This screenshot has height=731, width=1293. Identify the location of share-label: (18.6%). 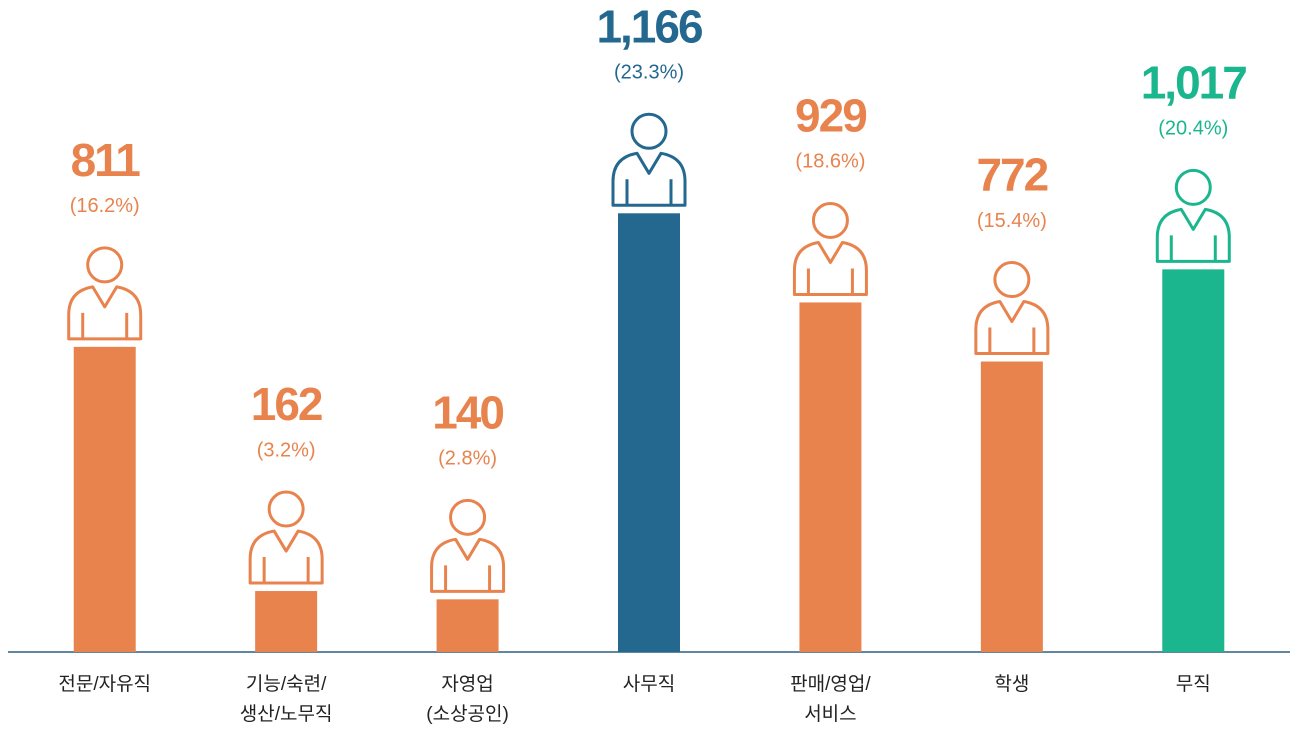
(830, 162).